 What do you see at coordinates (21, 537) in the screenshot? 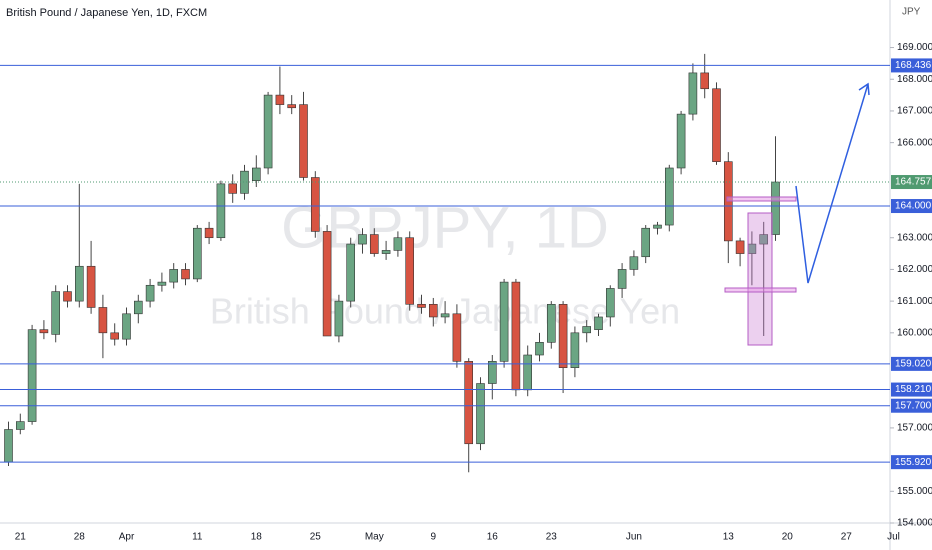
I see `x-tick-label: 21` at bounding box center [21, 537].